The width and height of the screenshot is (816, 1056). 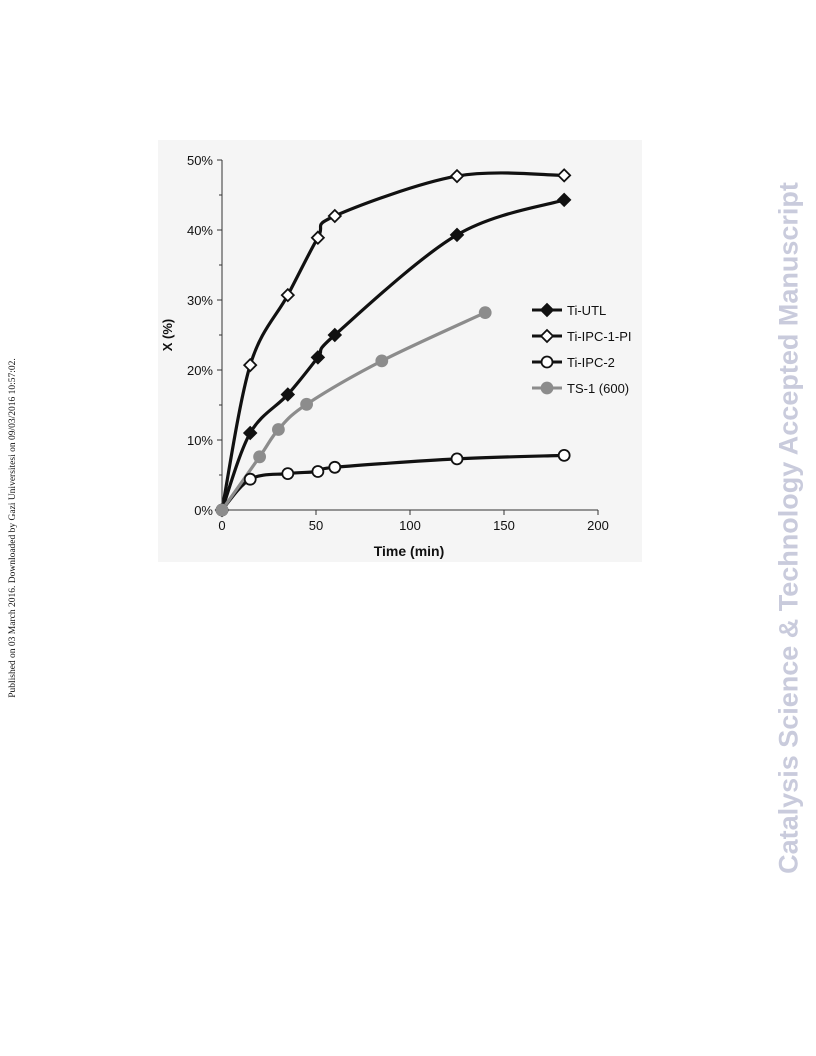 What do you see at coordinates (591, 362) in the screenshot?
I see `legend-label-ti-ipc-2: Ti-IPC-2` at bounding box center [591, 362].